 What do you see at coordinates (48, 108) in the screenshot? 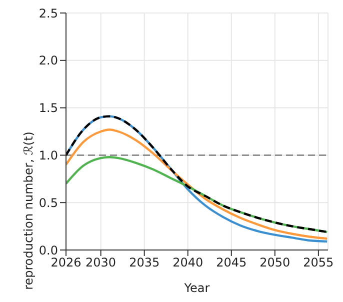
I see `y-tick-label: 1.5` at bounding box center [48, 108].